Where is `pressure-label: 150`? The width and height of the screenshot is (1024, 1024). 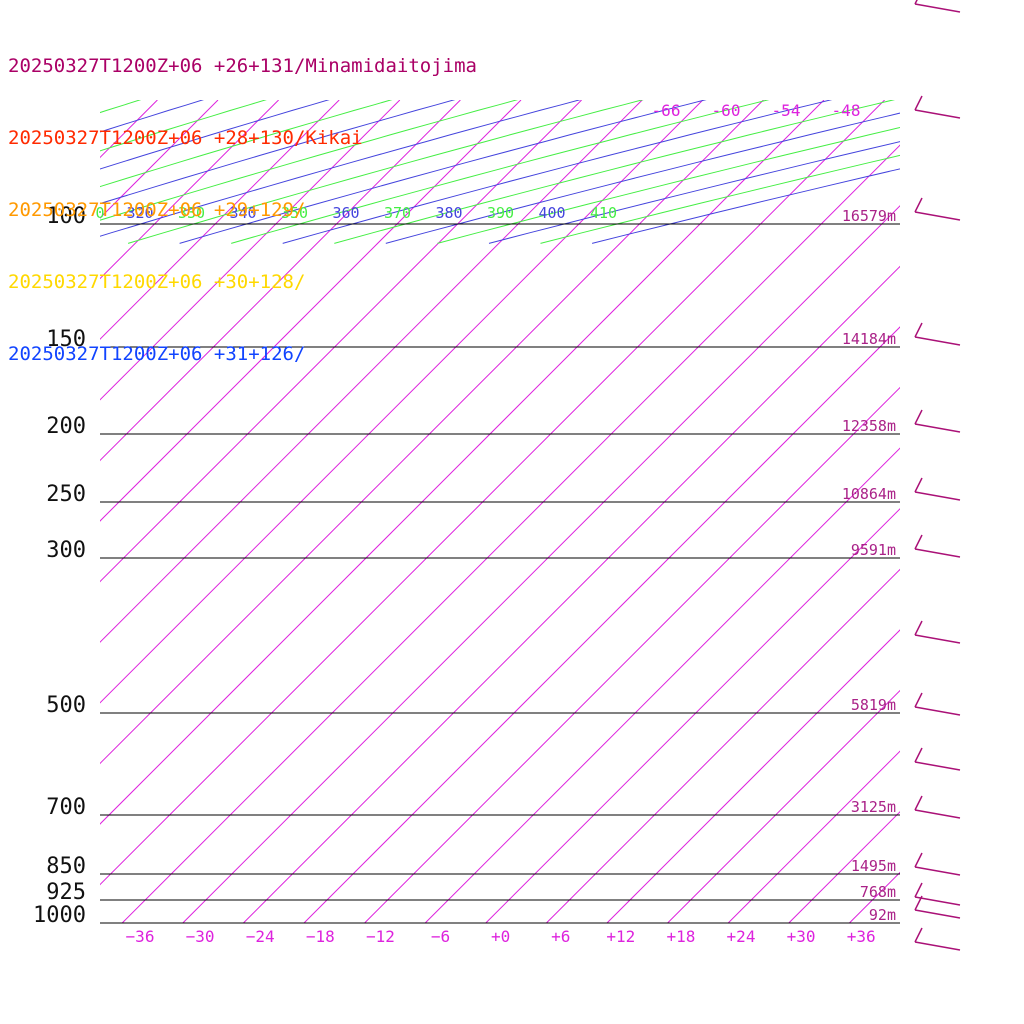
pressure-label: 150 is located at coordinates (66, 339).